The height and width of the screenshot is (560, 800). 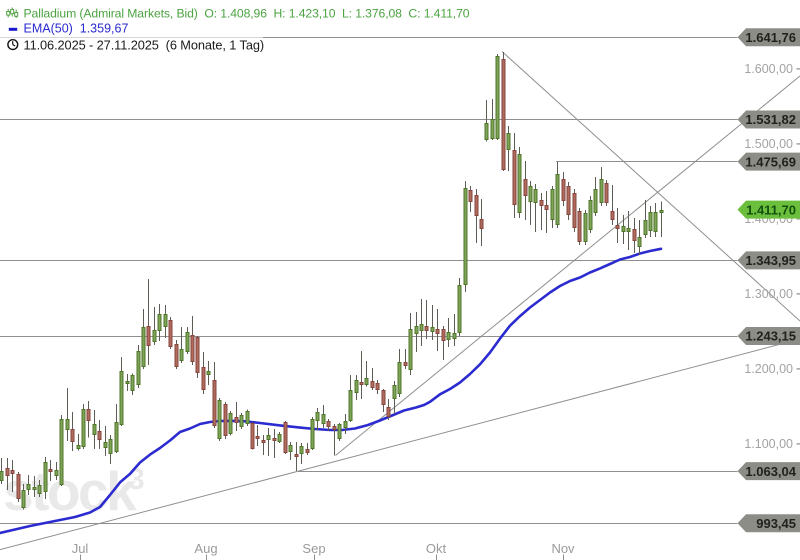 What do you see at coordinates (768, 444) in the screenshot?
I see `svg-text: 1.100,00` at bounding box center [768, 444].